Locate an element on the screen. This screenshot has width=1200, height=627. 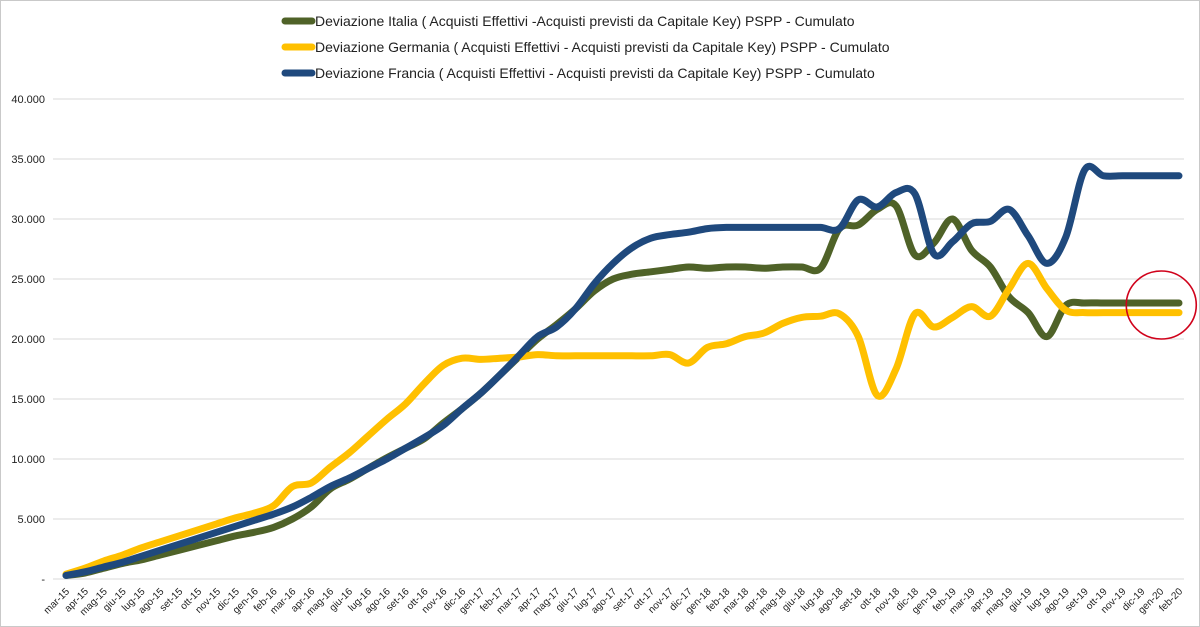
y-tick-label: 25.000 is located at coordinates (28, 280).